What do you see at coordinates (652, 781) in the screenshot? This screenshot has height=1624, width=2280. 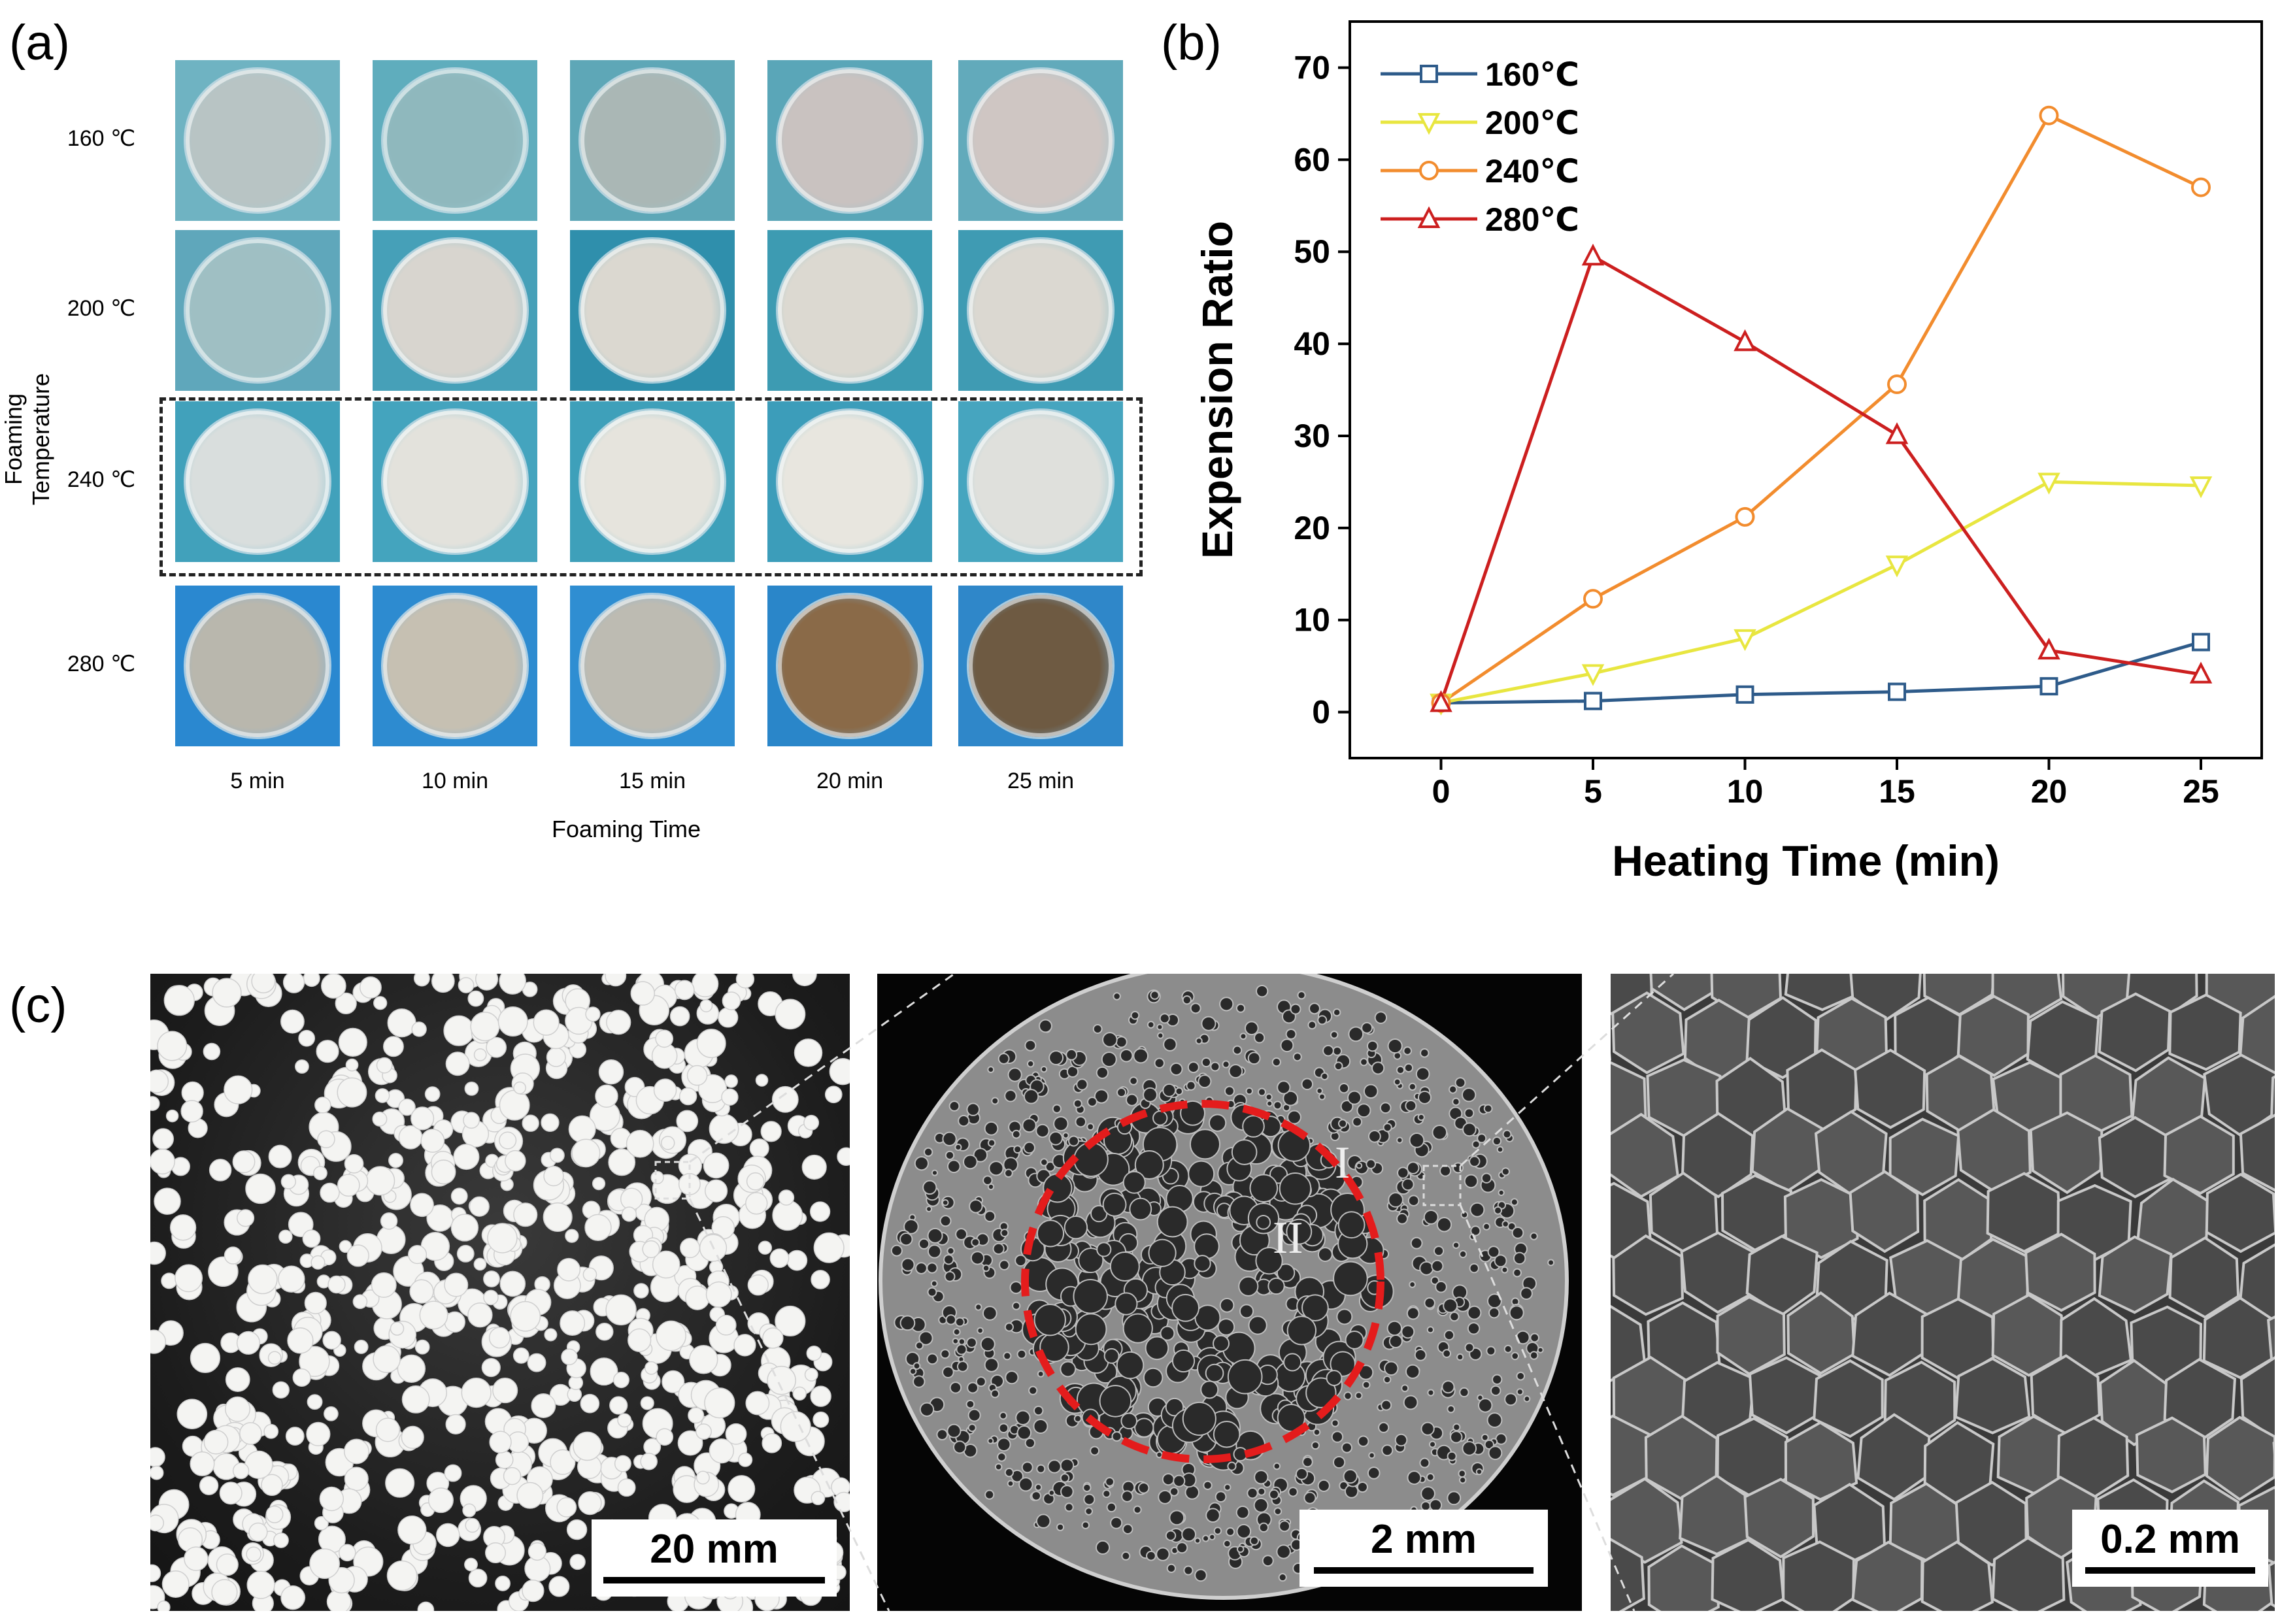 I see `col-label-2: 15 min` at bounding box center [652, 781].